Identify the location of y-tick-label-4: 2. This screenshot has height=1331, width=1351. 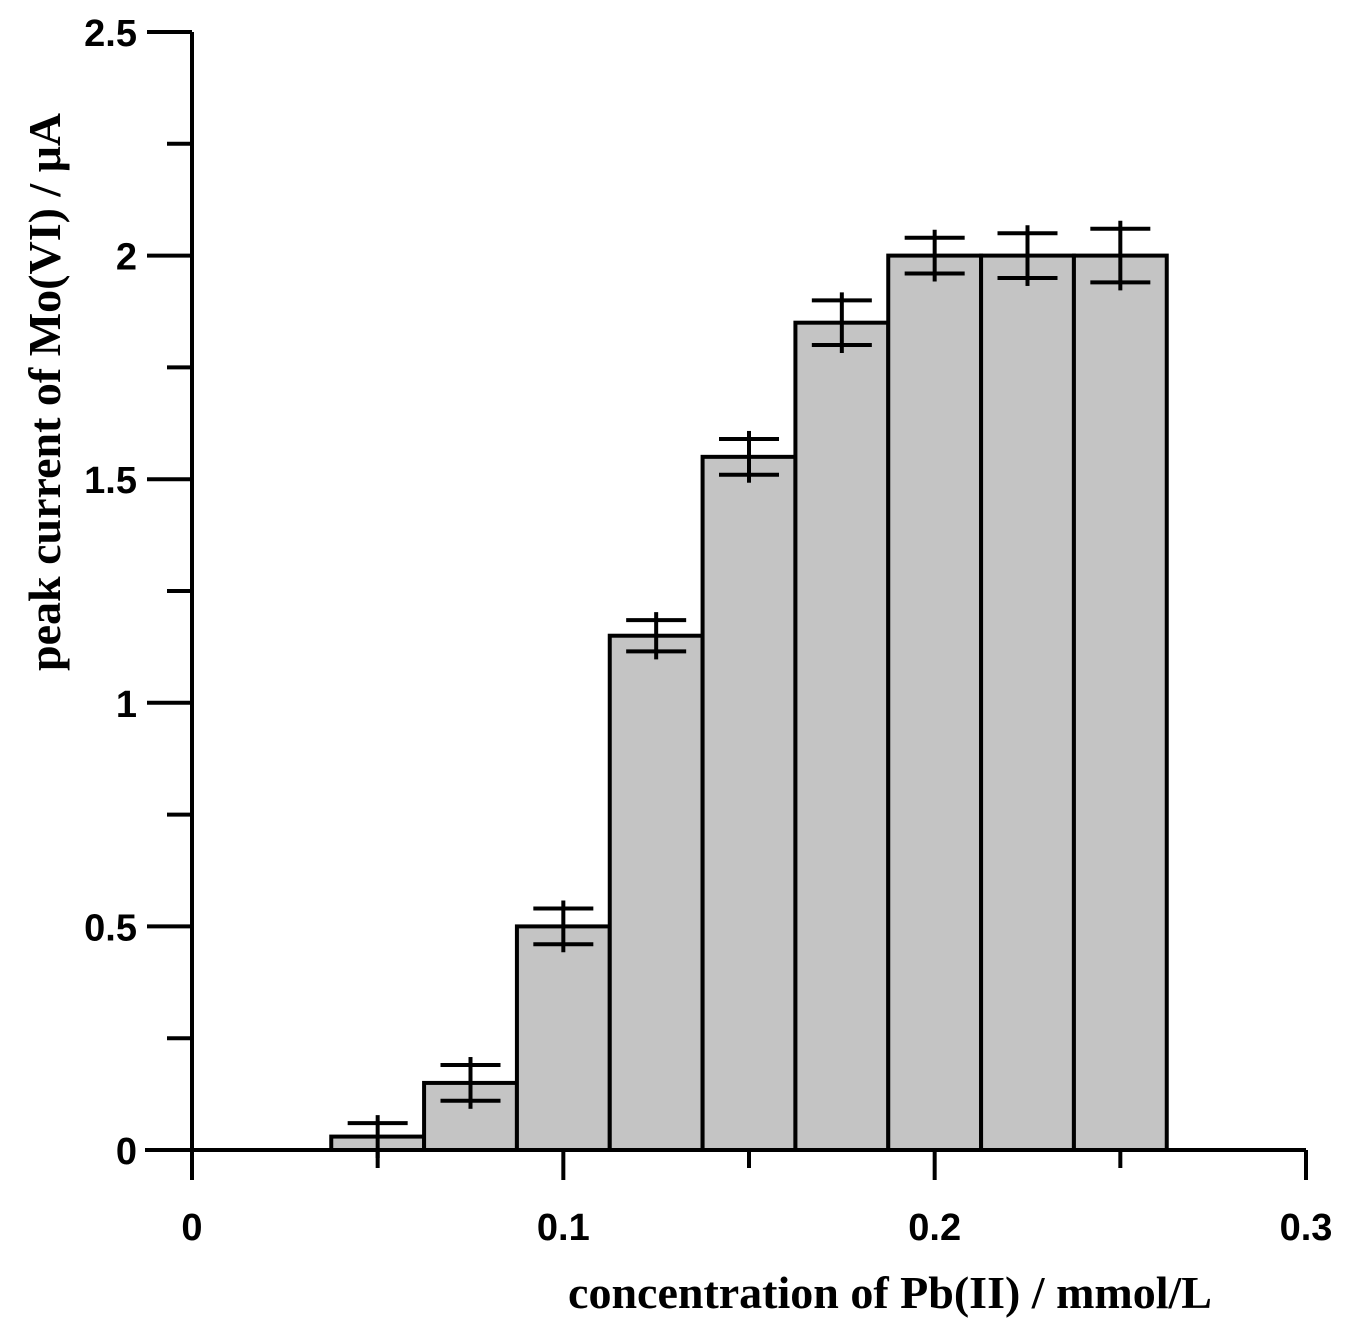
(126, 258).